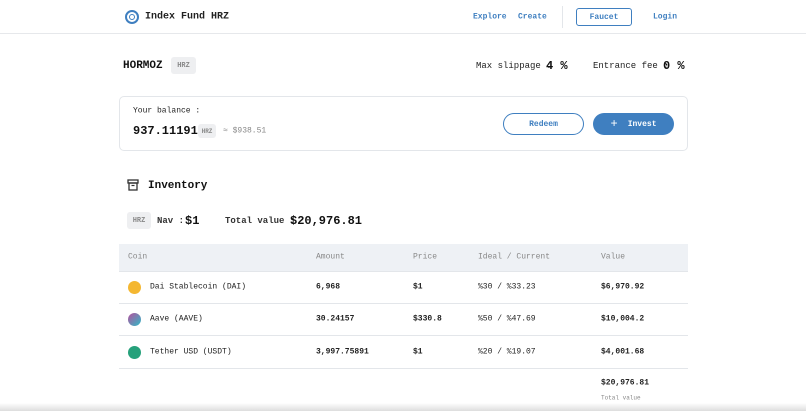 The height and width of the screenshot is (411, 806). What do you see at coordinates (427, 319) in the screenshot?
I see `table-cell: $330.8` at bounding box center [427, 319].